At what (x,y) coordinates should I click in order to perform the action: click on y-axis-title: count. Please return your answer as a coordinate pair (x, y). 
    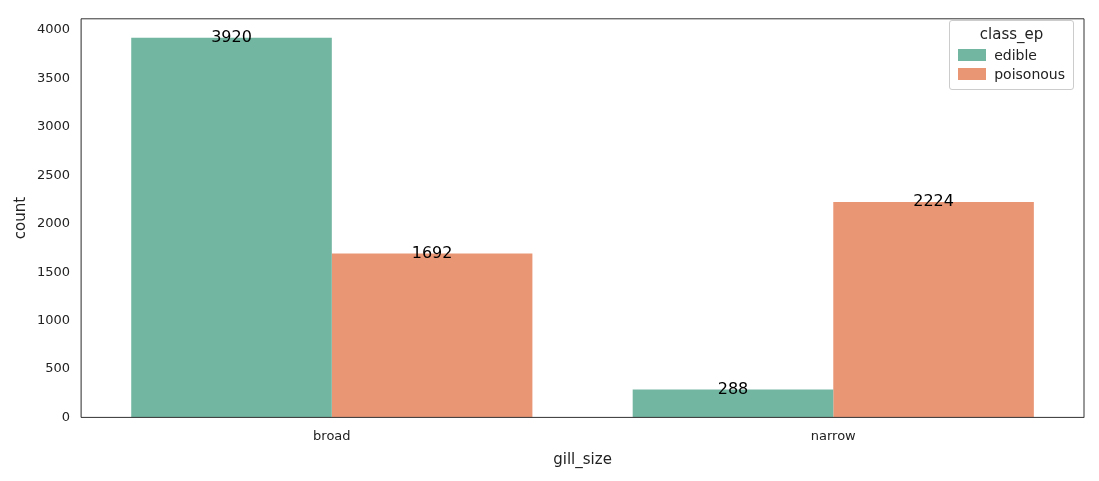
    Looking at the image, I should click on (19, 218).